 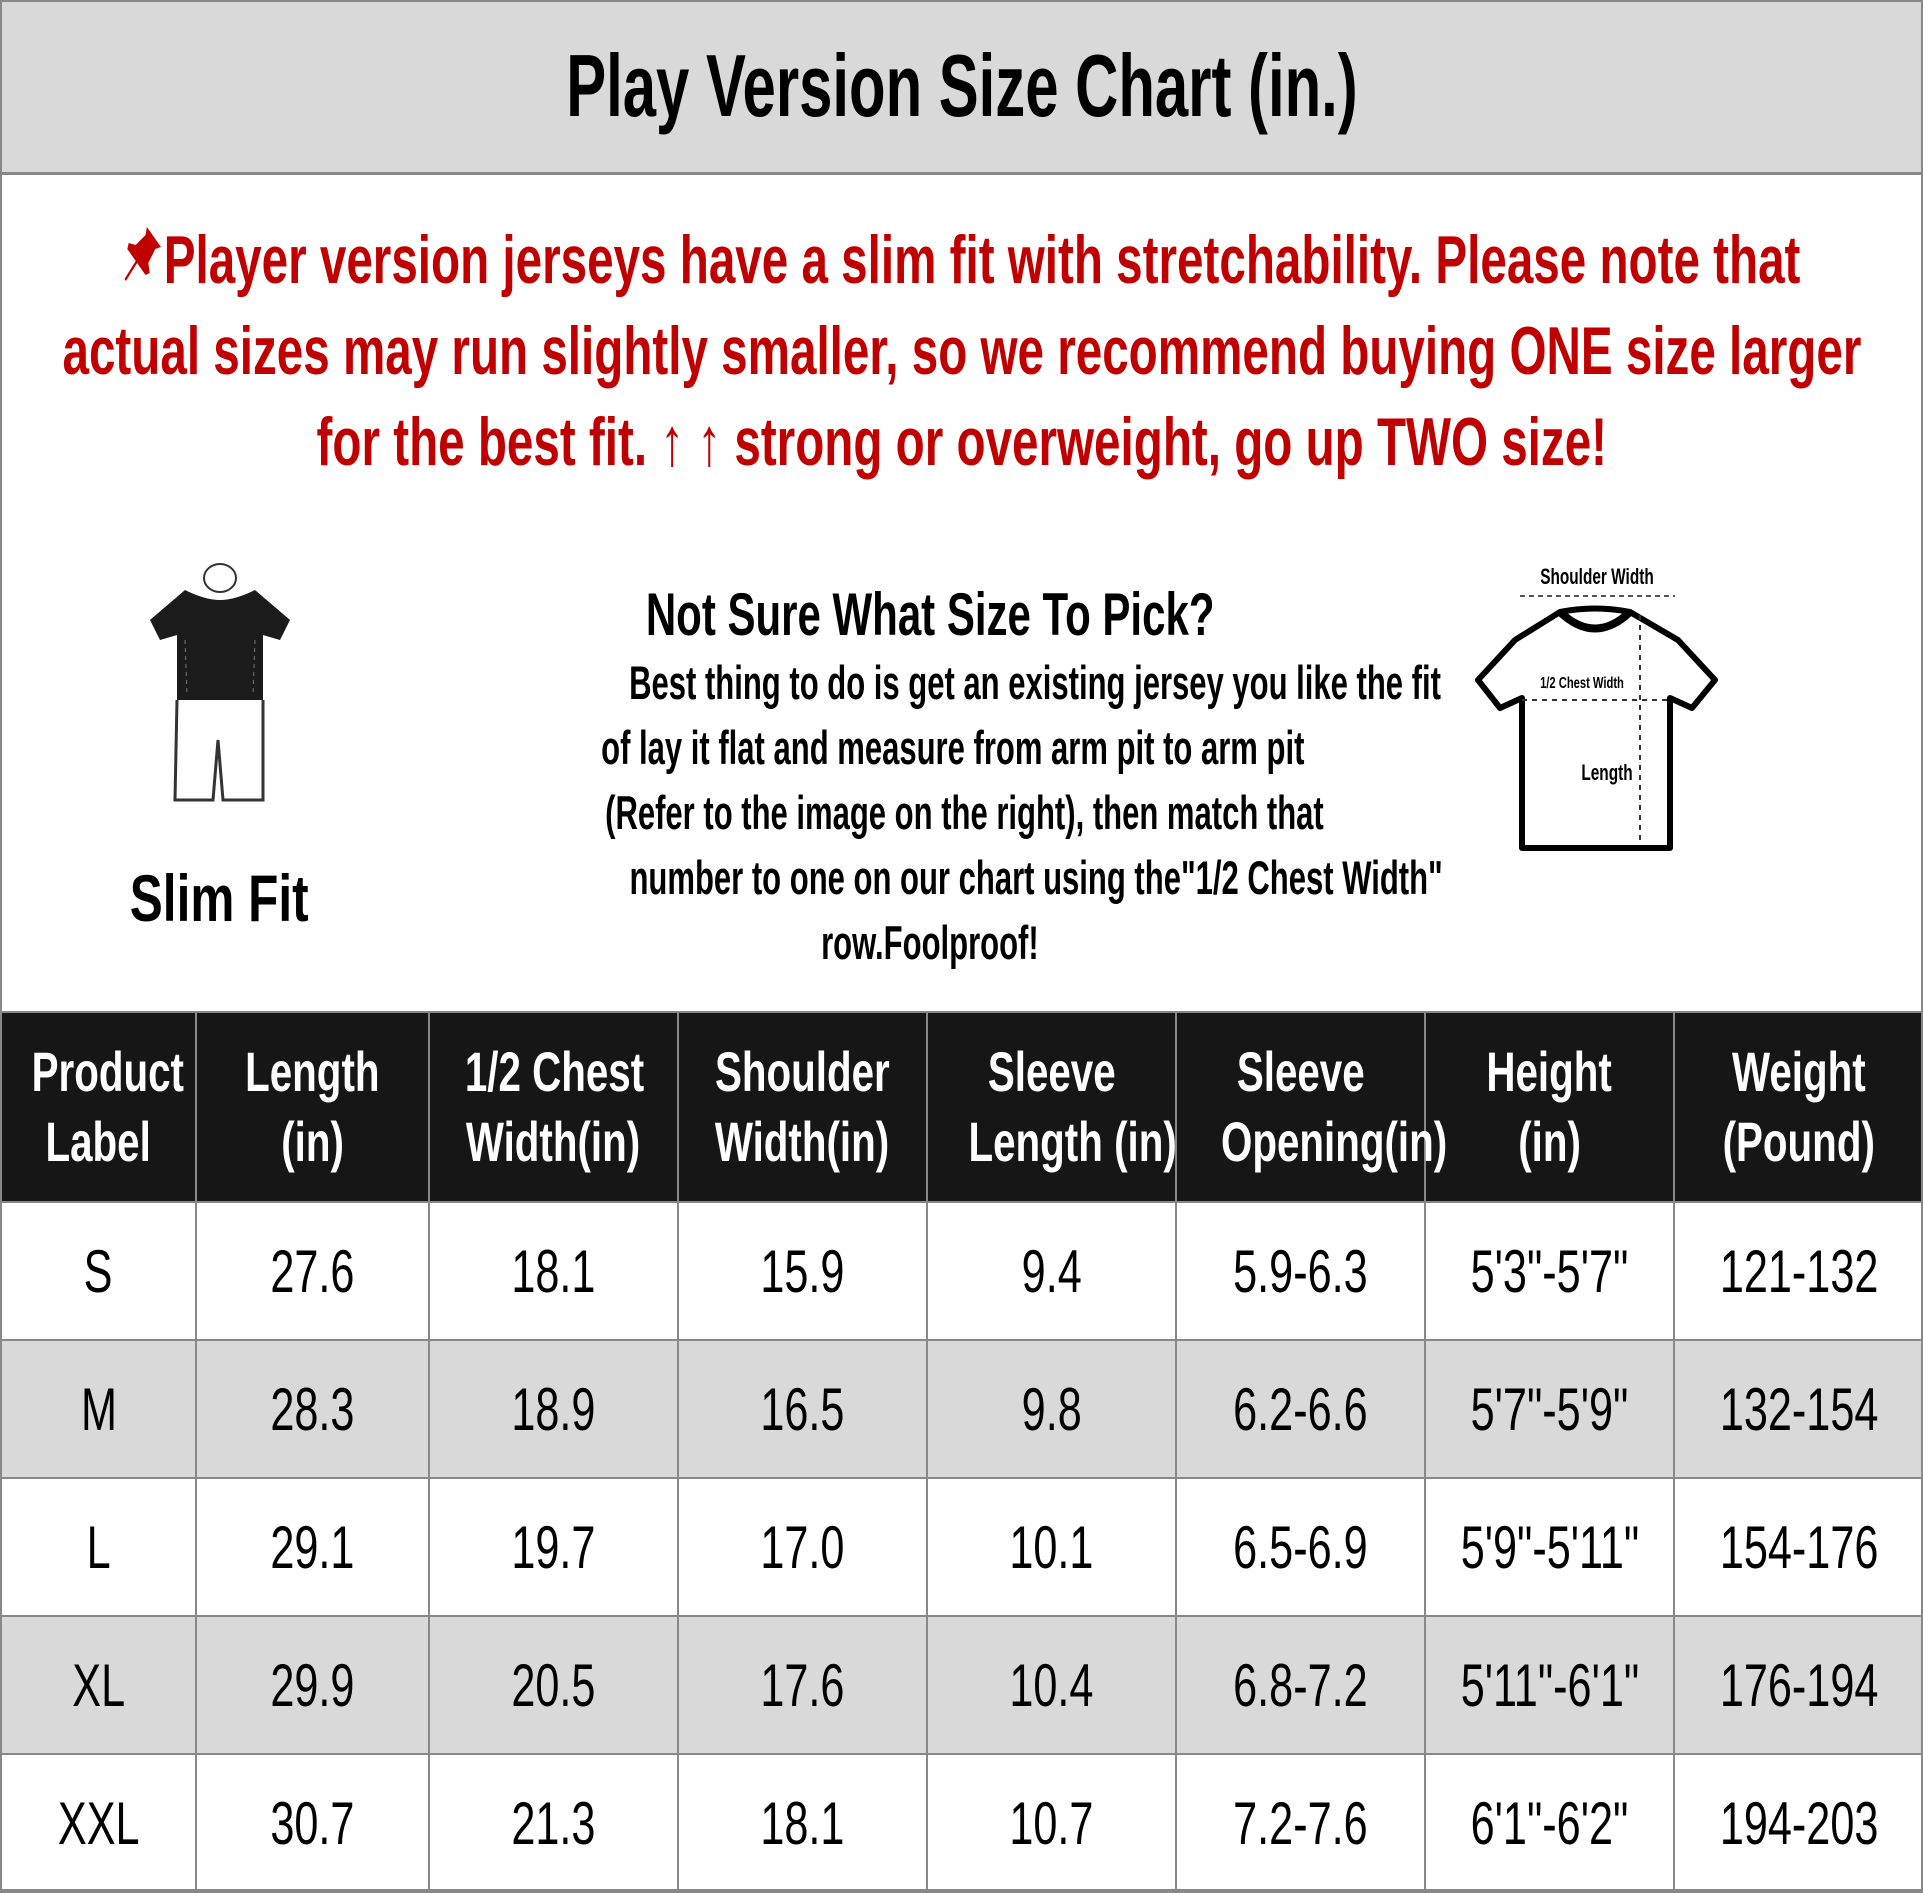 I want to click on shoulder-width-label: Shoulder Width, so click(x=1597, y=577).